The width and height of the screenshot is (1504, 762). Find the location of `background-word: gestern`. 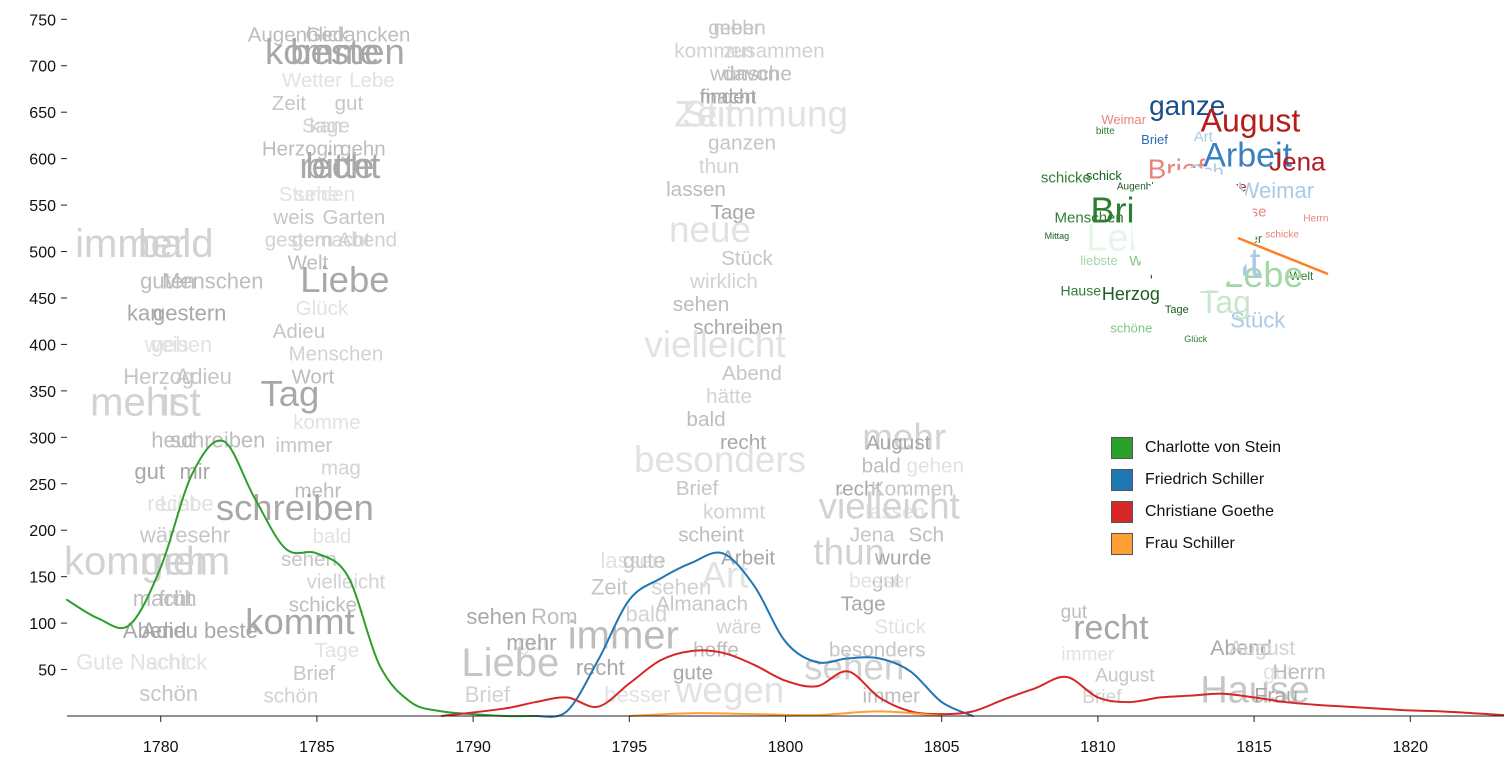

background-word: gestern is located at coordinates (189, 312).